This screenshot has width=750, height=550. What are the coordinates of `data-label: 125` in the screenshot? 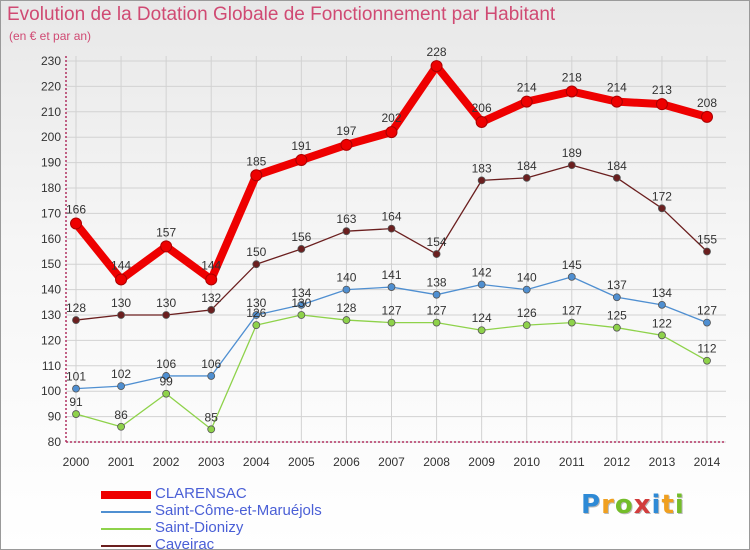 It's located at (617, 316).